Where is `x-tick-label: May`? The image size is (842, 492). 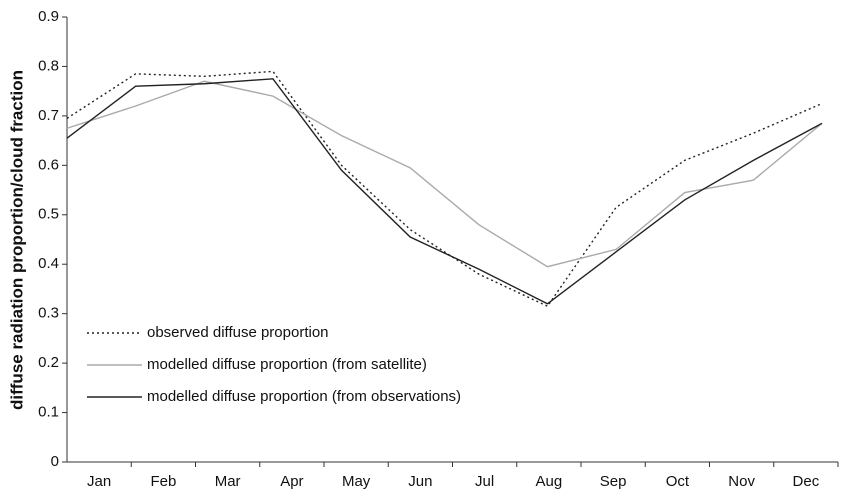 x-tick-label: May is located at coordinates (356, 481).